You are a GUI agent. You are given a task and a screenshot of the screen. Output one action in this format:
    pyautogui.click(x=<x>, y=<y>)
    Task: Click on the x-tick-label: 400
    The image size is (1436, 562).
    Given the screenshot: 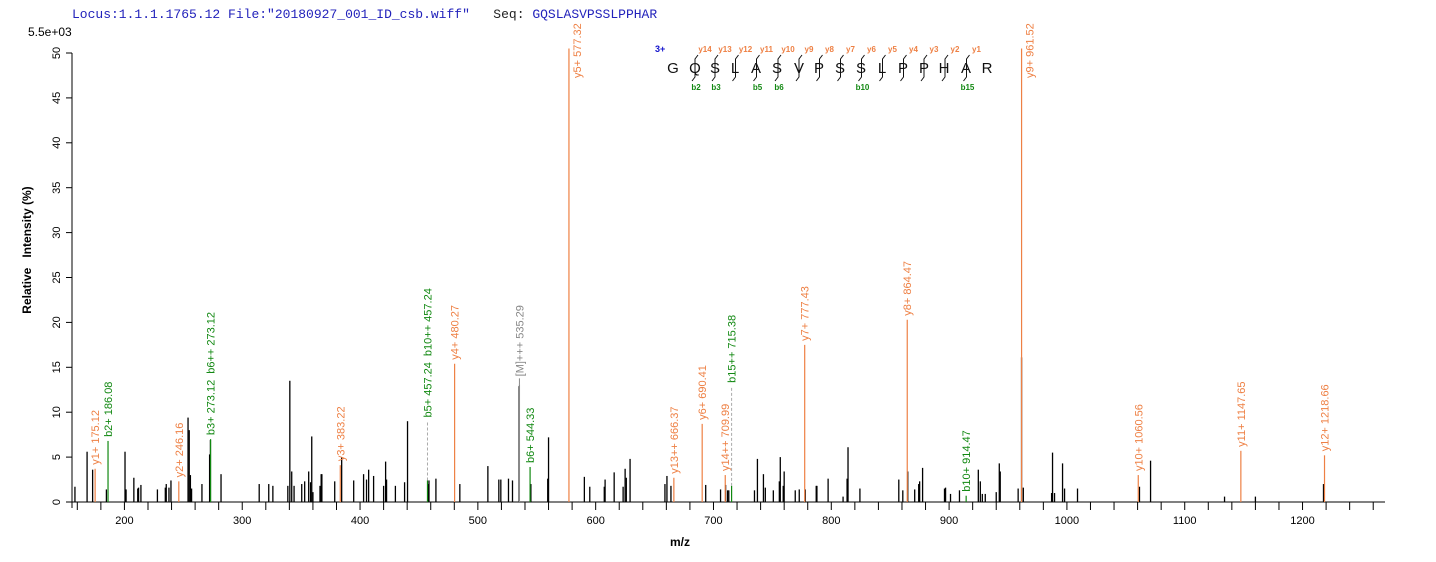 What is the action you would take?
    pyautogui.click(x=360, y=521)
    